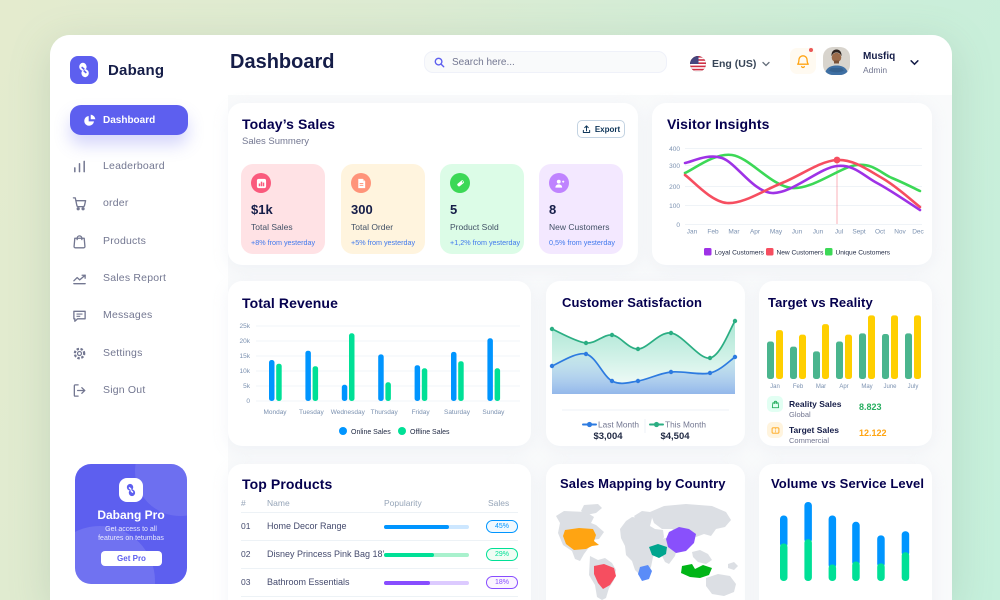 The height and width of the screenshot is (600, 1000). What do you see at coordinates (247, 386) in the screenshot?
I see `svg-text: 5k` at bounding box center [247, 386].